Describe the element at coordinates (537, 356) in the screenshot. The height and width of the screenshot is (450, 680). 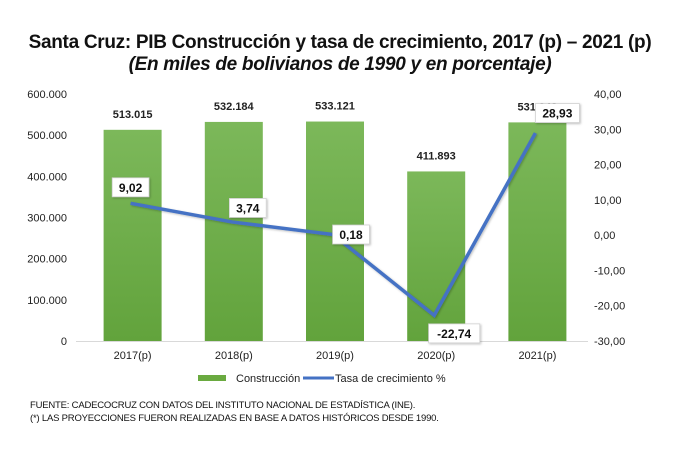
I see `x-tick-label: 2021(p)` at that location.